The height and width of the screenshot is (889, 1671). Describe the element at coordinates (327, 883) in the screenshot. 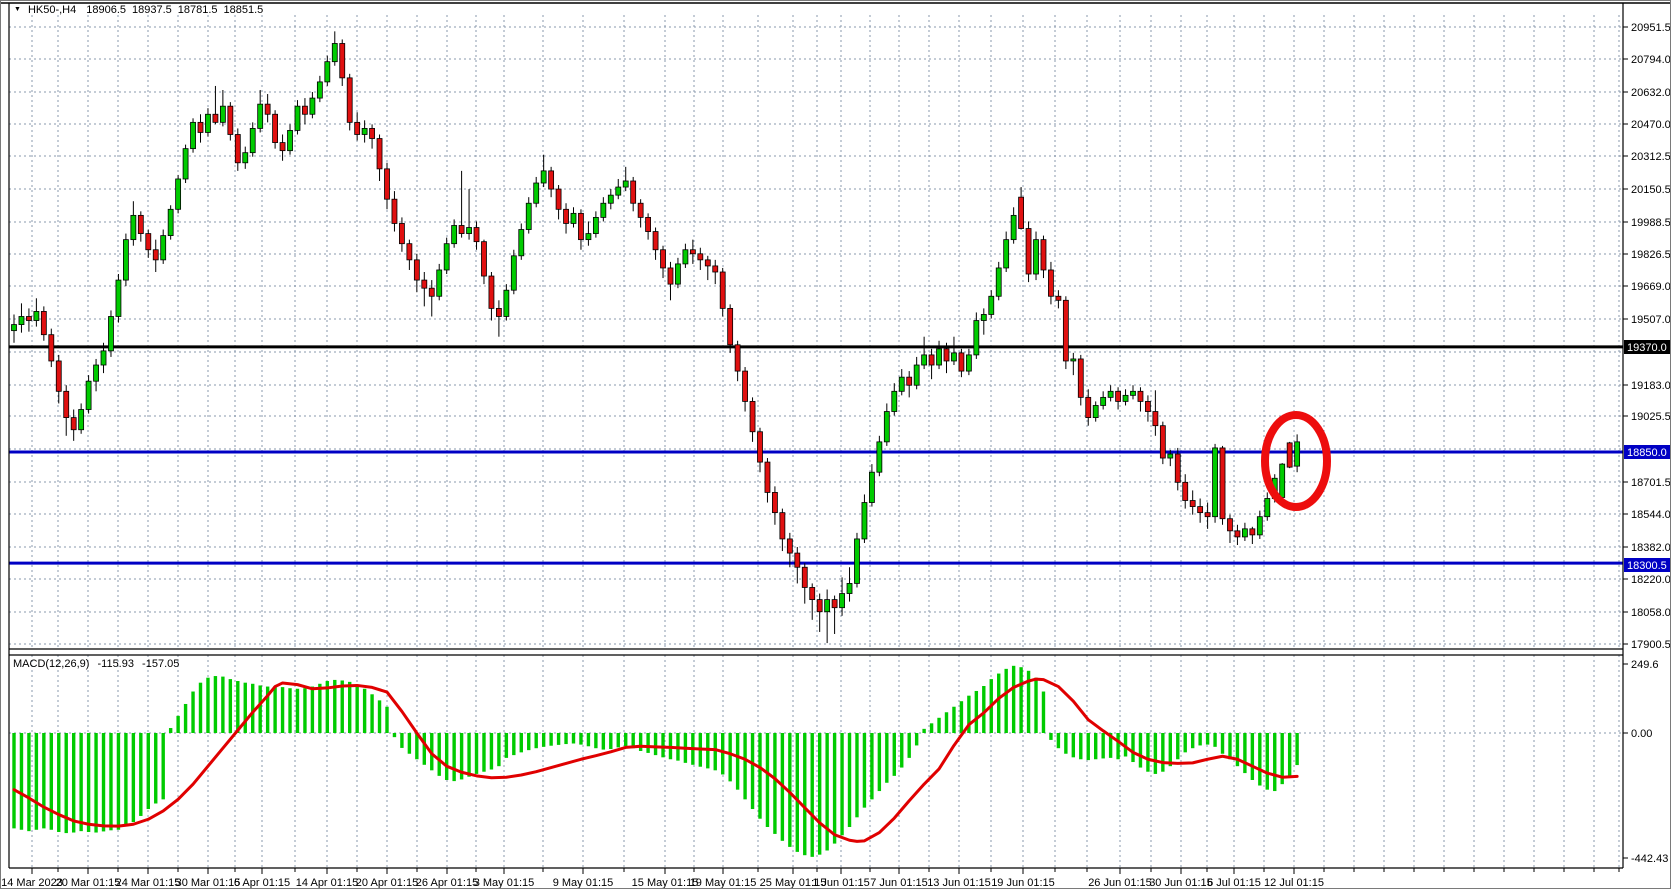

I see `date-label: 14 Apr 01:15` at that location.